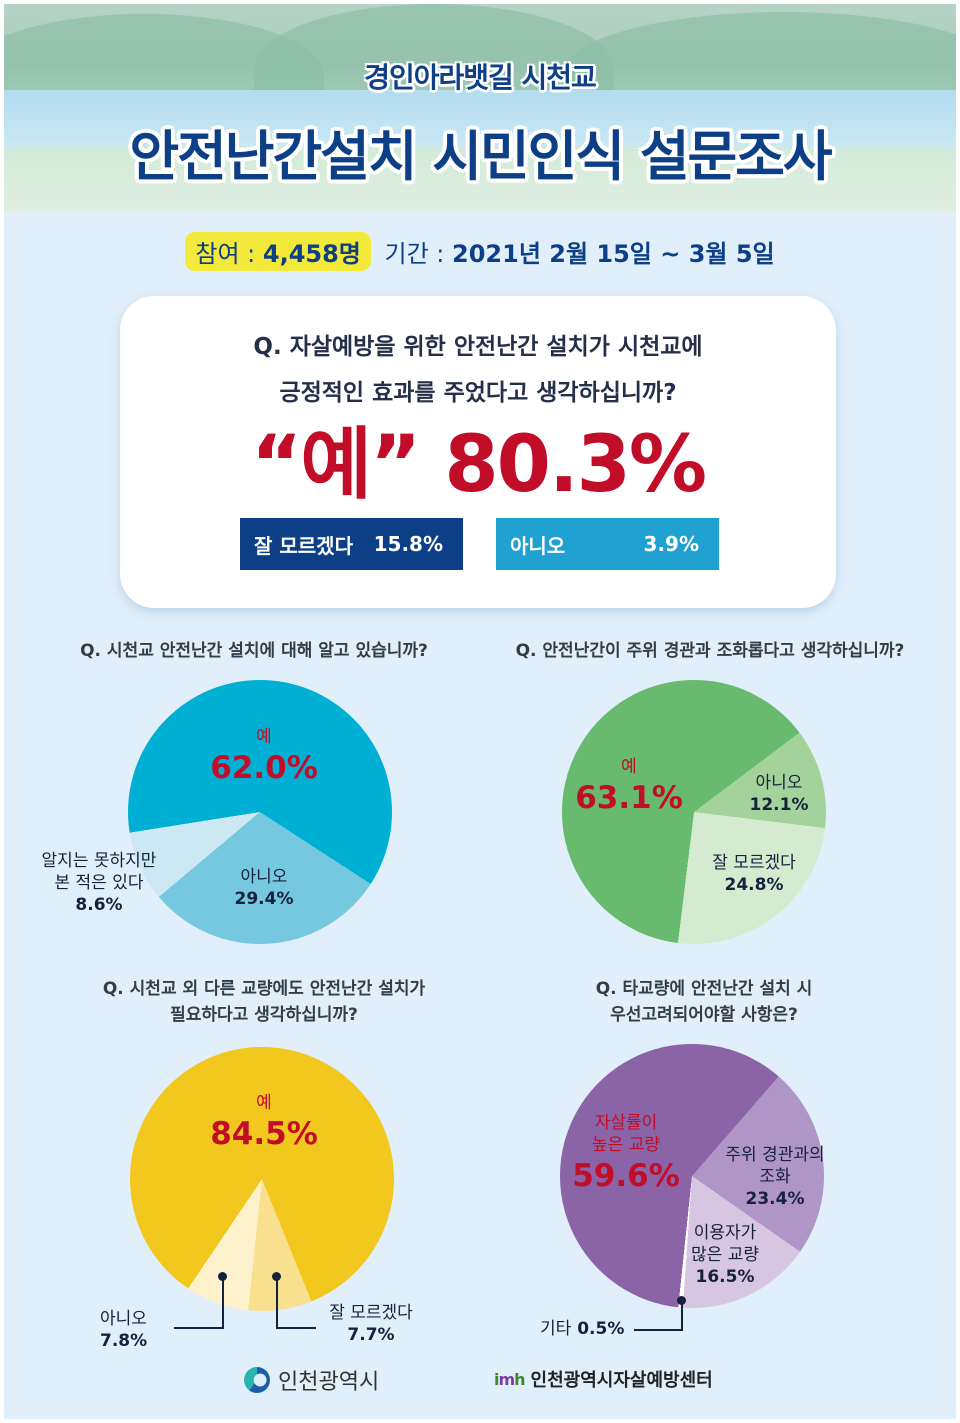 Image resolution: width=960 pixels, height=1423 pixels. What do you see at coordinates (264, 1122) in the screenshot?
I see `q3-label-yes: 예 84.5%` at bounding box center [264, 1122].